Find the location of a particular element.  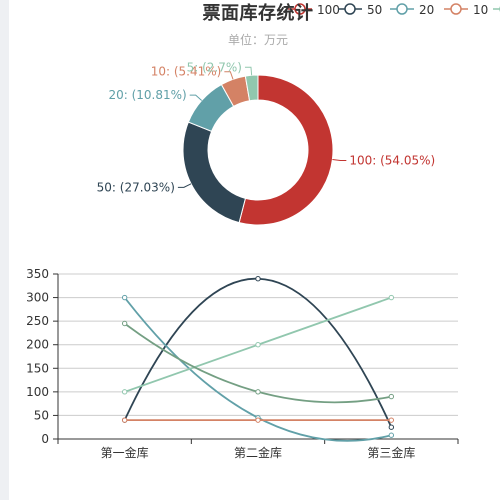

x-tick-label: 第三金库 is located at coordinates (391, 452).